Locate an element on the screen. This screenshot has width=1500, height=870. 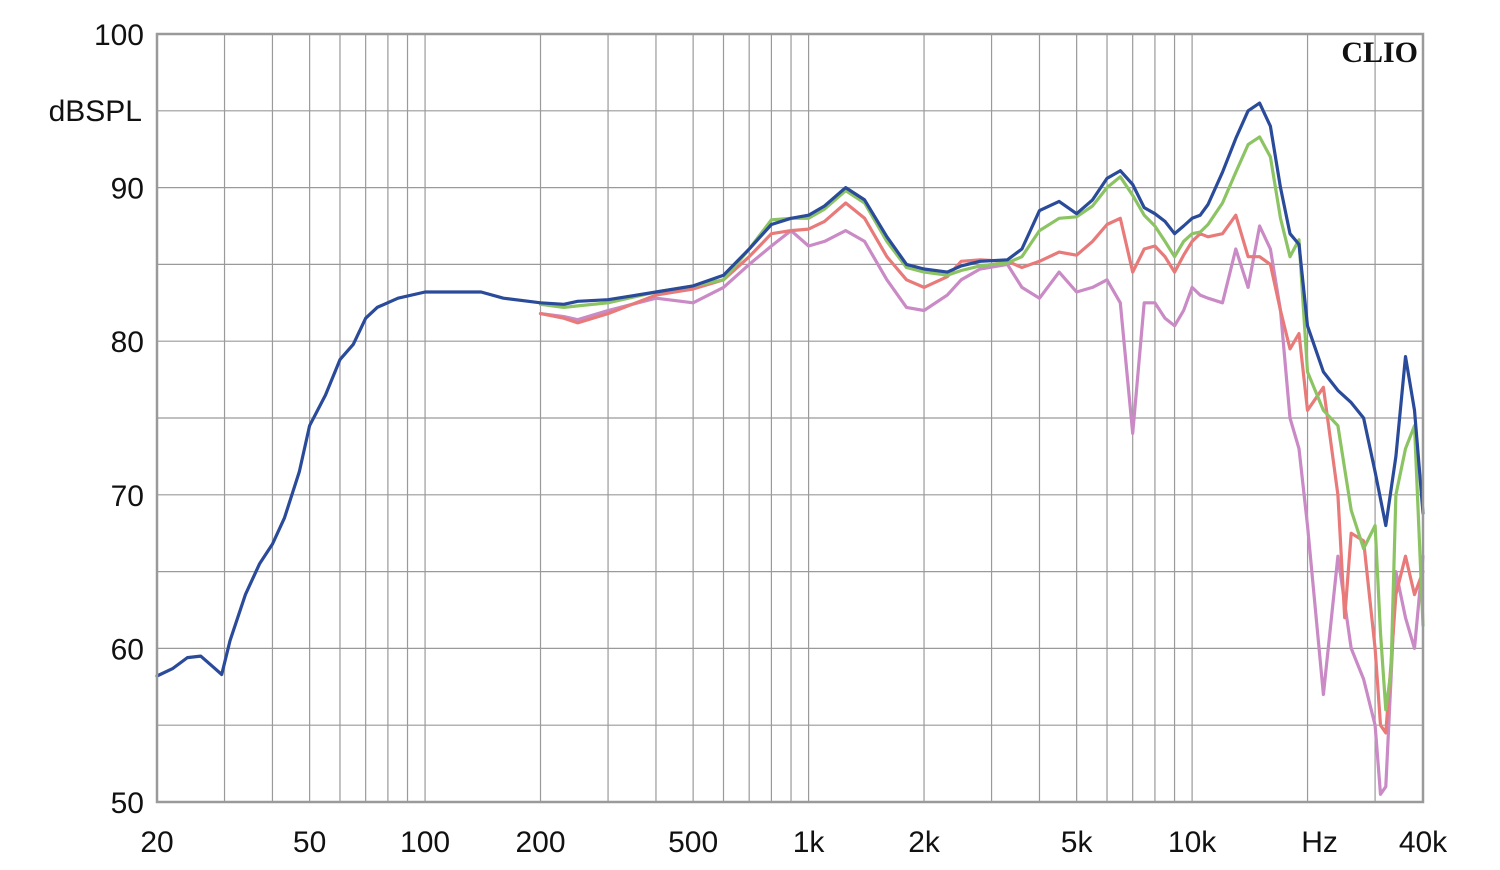
x-tick-label: 2k is located at coordinates (924, 842).